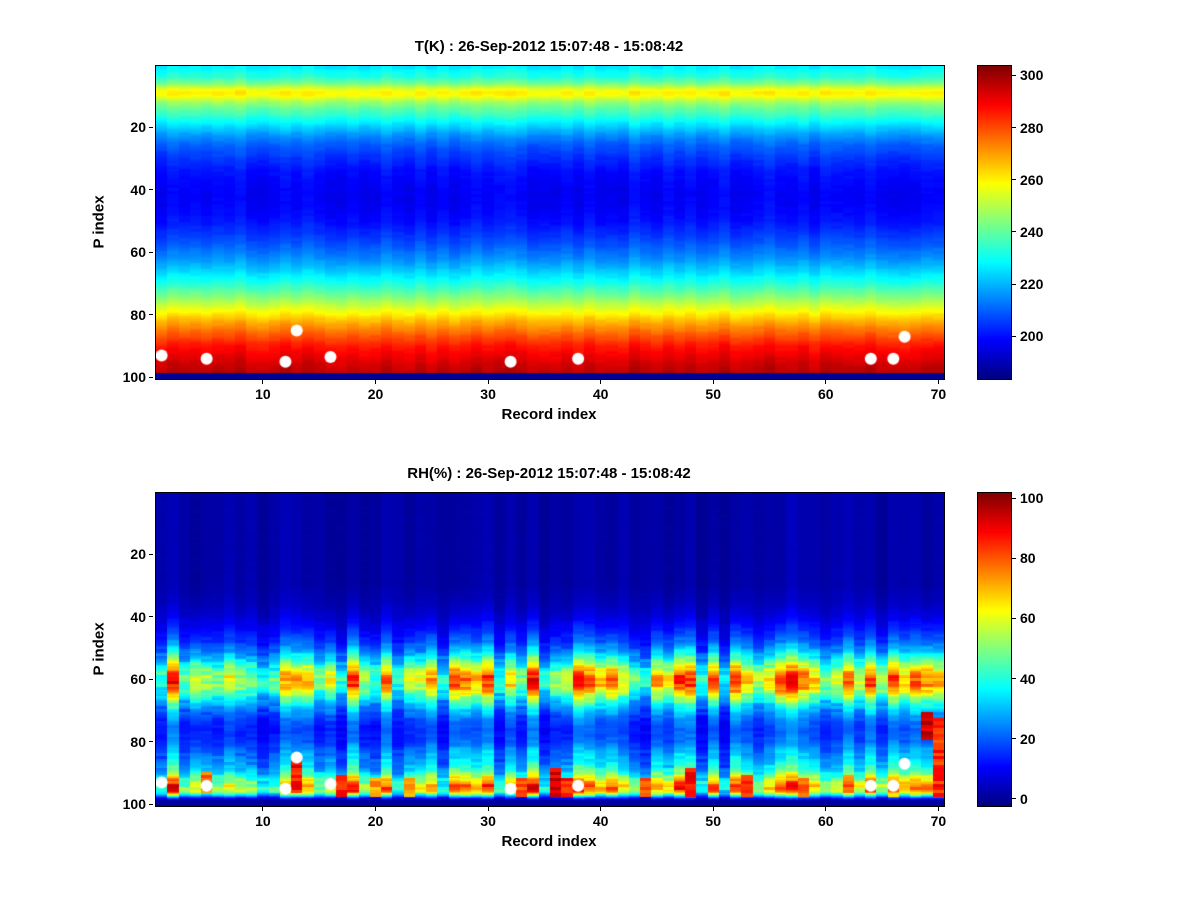 The height and width of the screenshot is (900, 1200). Describe the element at coordinates (1028, 618) in the screenshot. I see `colorbar-tick-label: 60` at that location.